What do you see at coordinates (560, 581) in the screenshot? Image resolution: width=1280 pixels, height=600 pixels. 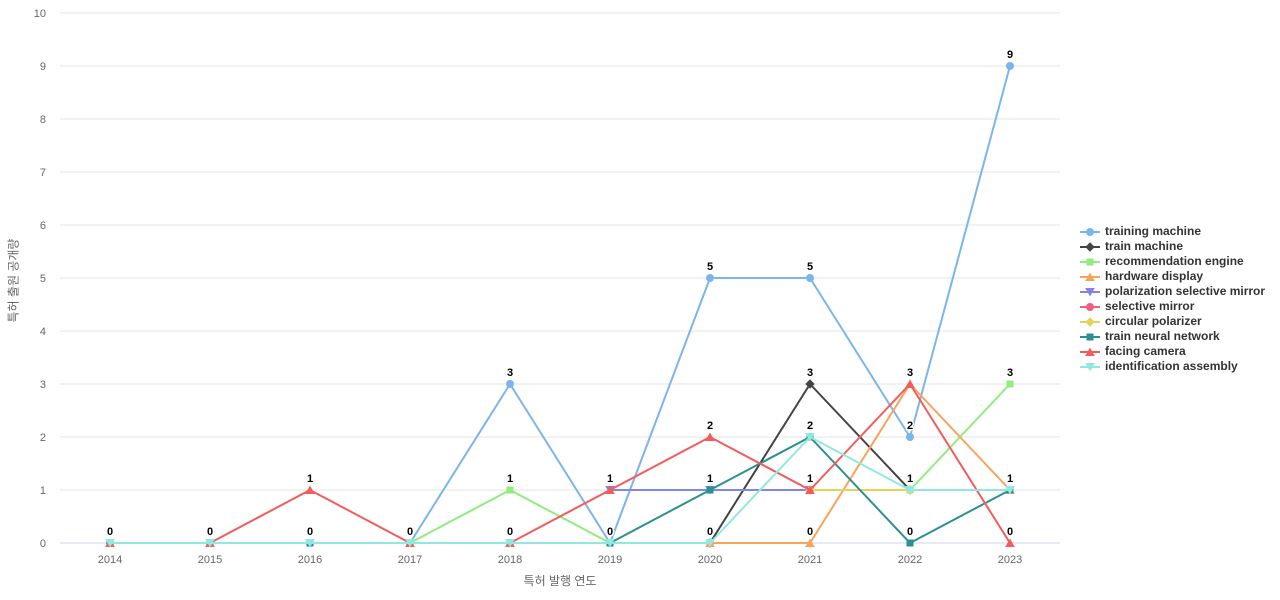 I see `x-axis-title: 특허 발행 연도` at bounding box center [560, 581].